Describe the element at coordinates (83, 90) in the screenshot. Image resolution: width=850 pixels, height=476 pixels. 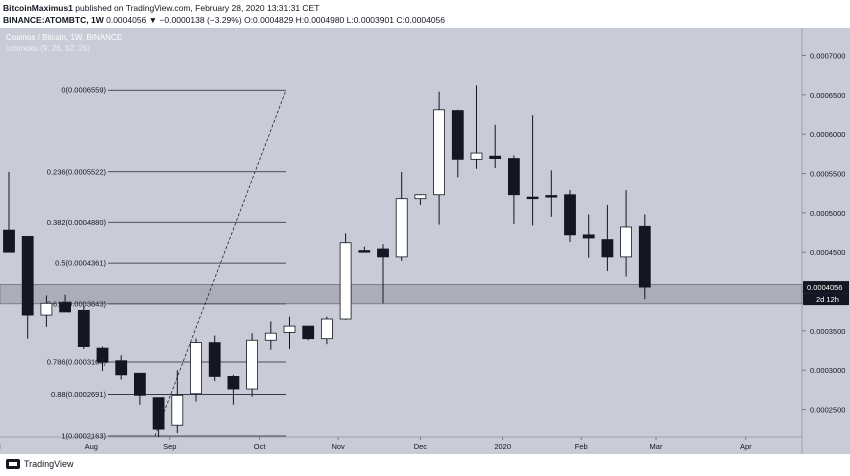
I see `fib-level-label: 0(0.0006559)` at that location.